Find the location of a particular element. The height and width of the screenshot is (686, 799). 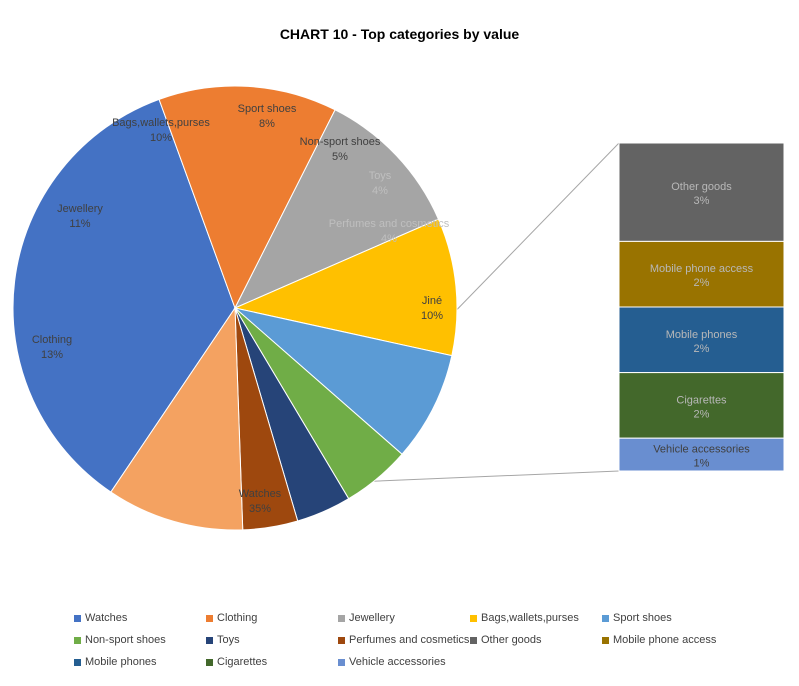

legend-label: Toys is located at coordinates (228, 640).